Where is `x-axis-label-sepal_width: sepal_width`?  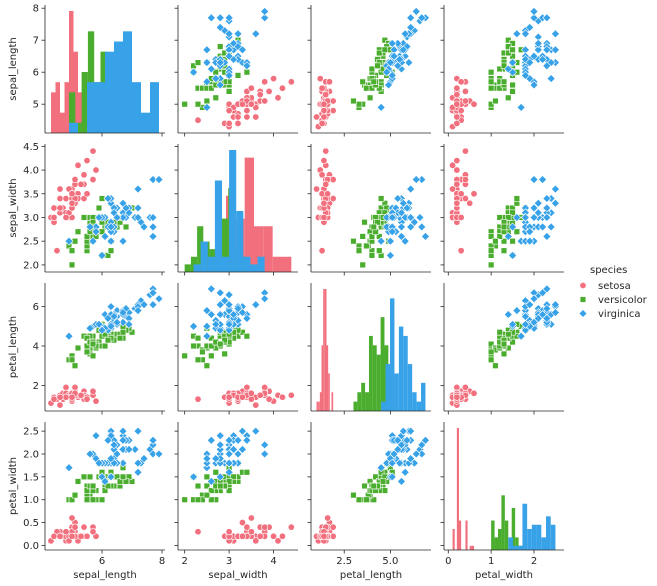 x-axis-label-sepal_width: sepal_width is located at coordinates (237, 575).